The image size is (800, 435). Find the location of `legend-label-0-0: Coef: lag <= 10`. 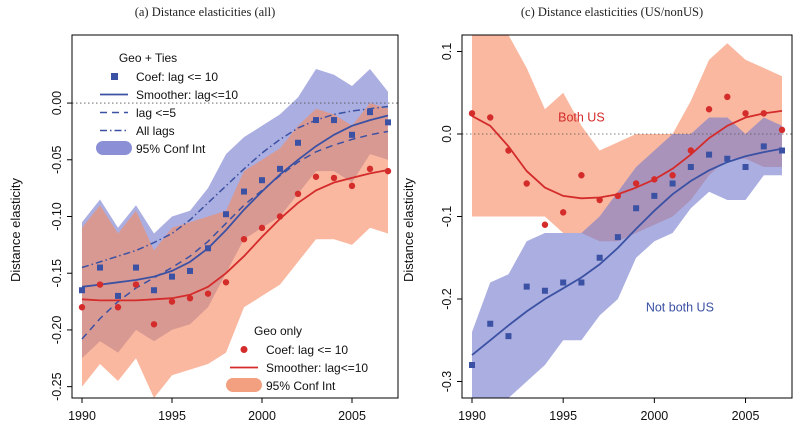

legend-label-0-0: Coef: lag <= 10 is located at coordinates (177, 77).